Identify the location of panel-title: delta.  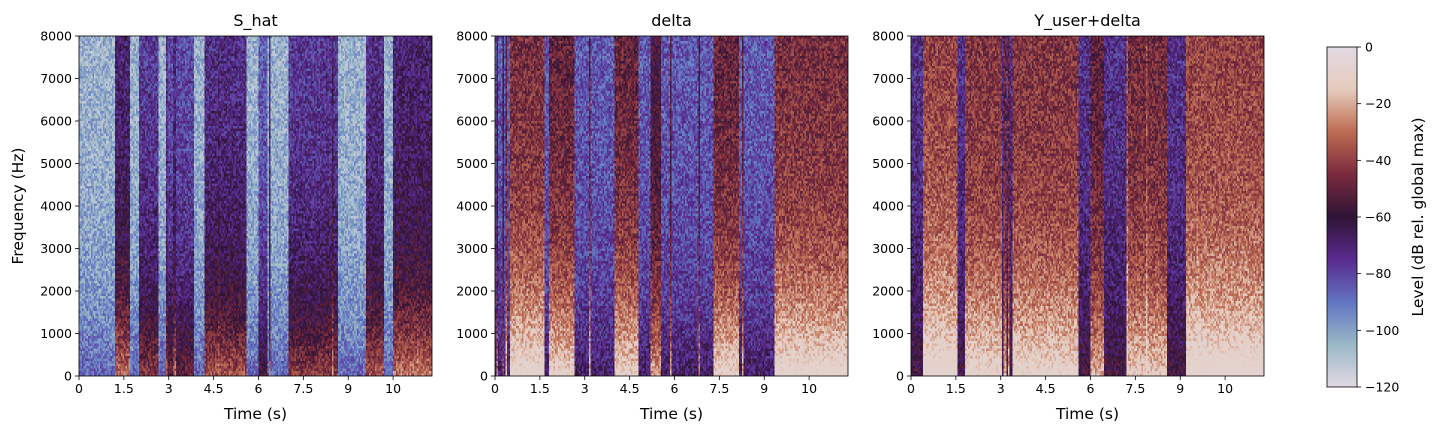
(671, 20).